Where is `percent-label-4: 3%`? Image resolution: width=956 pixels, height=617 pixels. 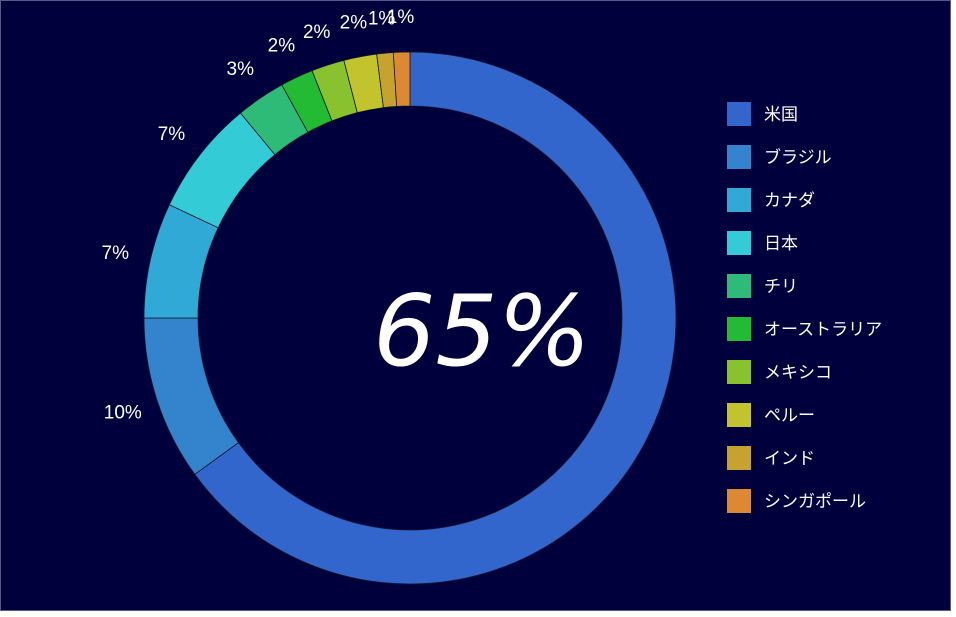 percent-label-4: 3% is located at coordinates (241, 69).